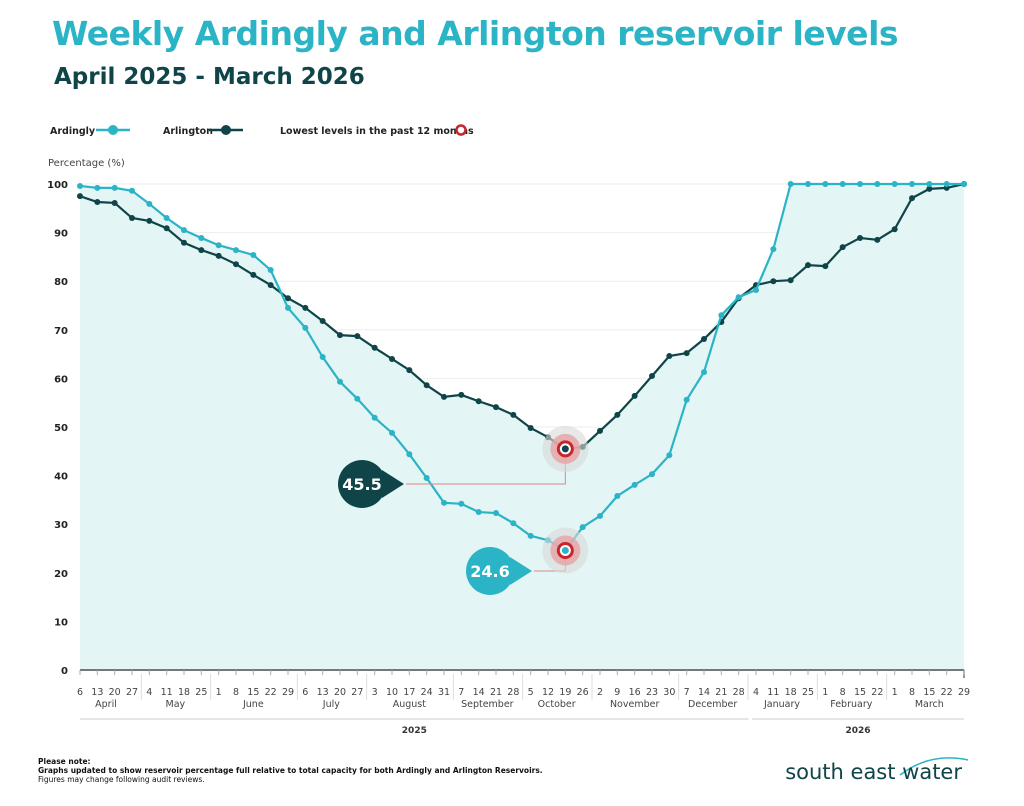 This screenshot has width=1024, height=806. Describe the element at coordinates (357, 692) in the screenshot. I see `x-tick-label: 27` at that location.